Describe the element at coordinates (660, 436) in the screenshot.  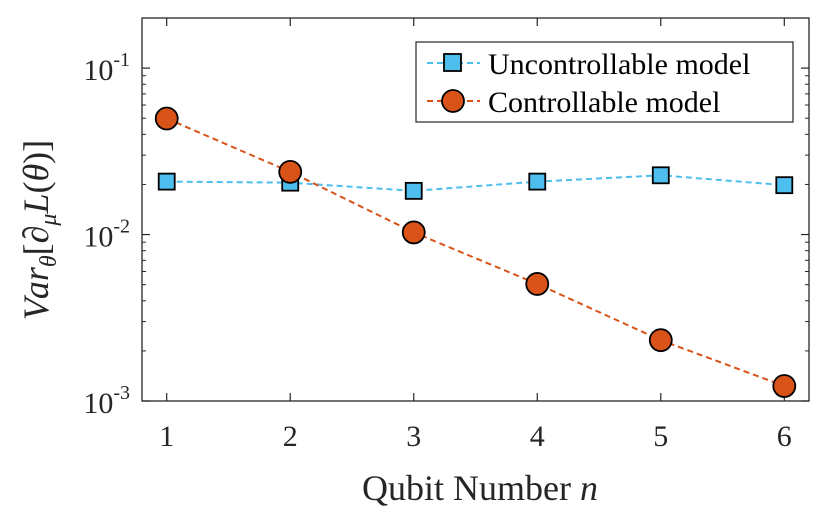
I see `x-tick-label: 5` at that location.